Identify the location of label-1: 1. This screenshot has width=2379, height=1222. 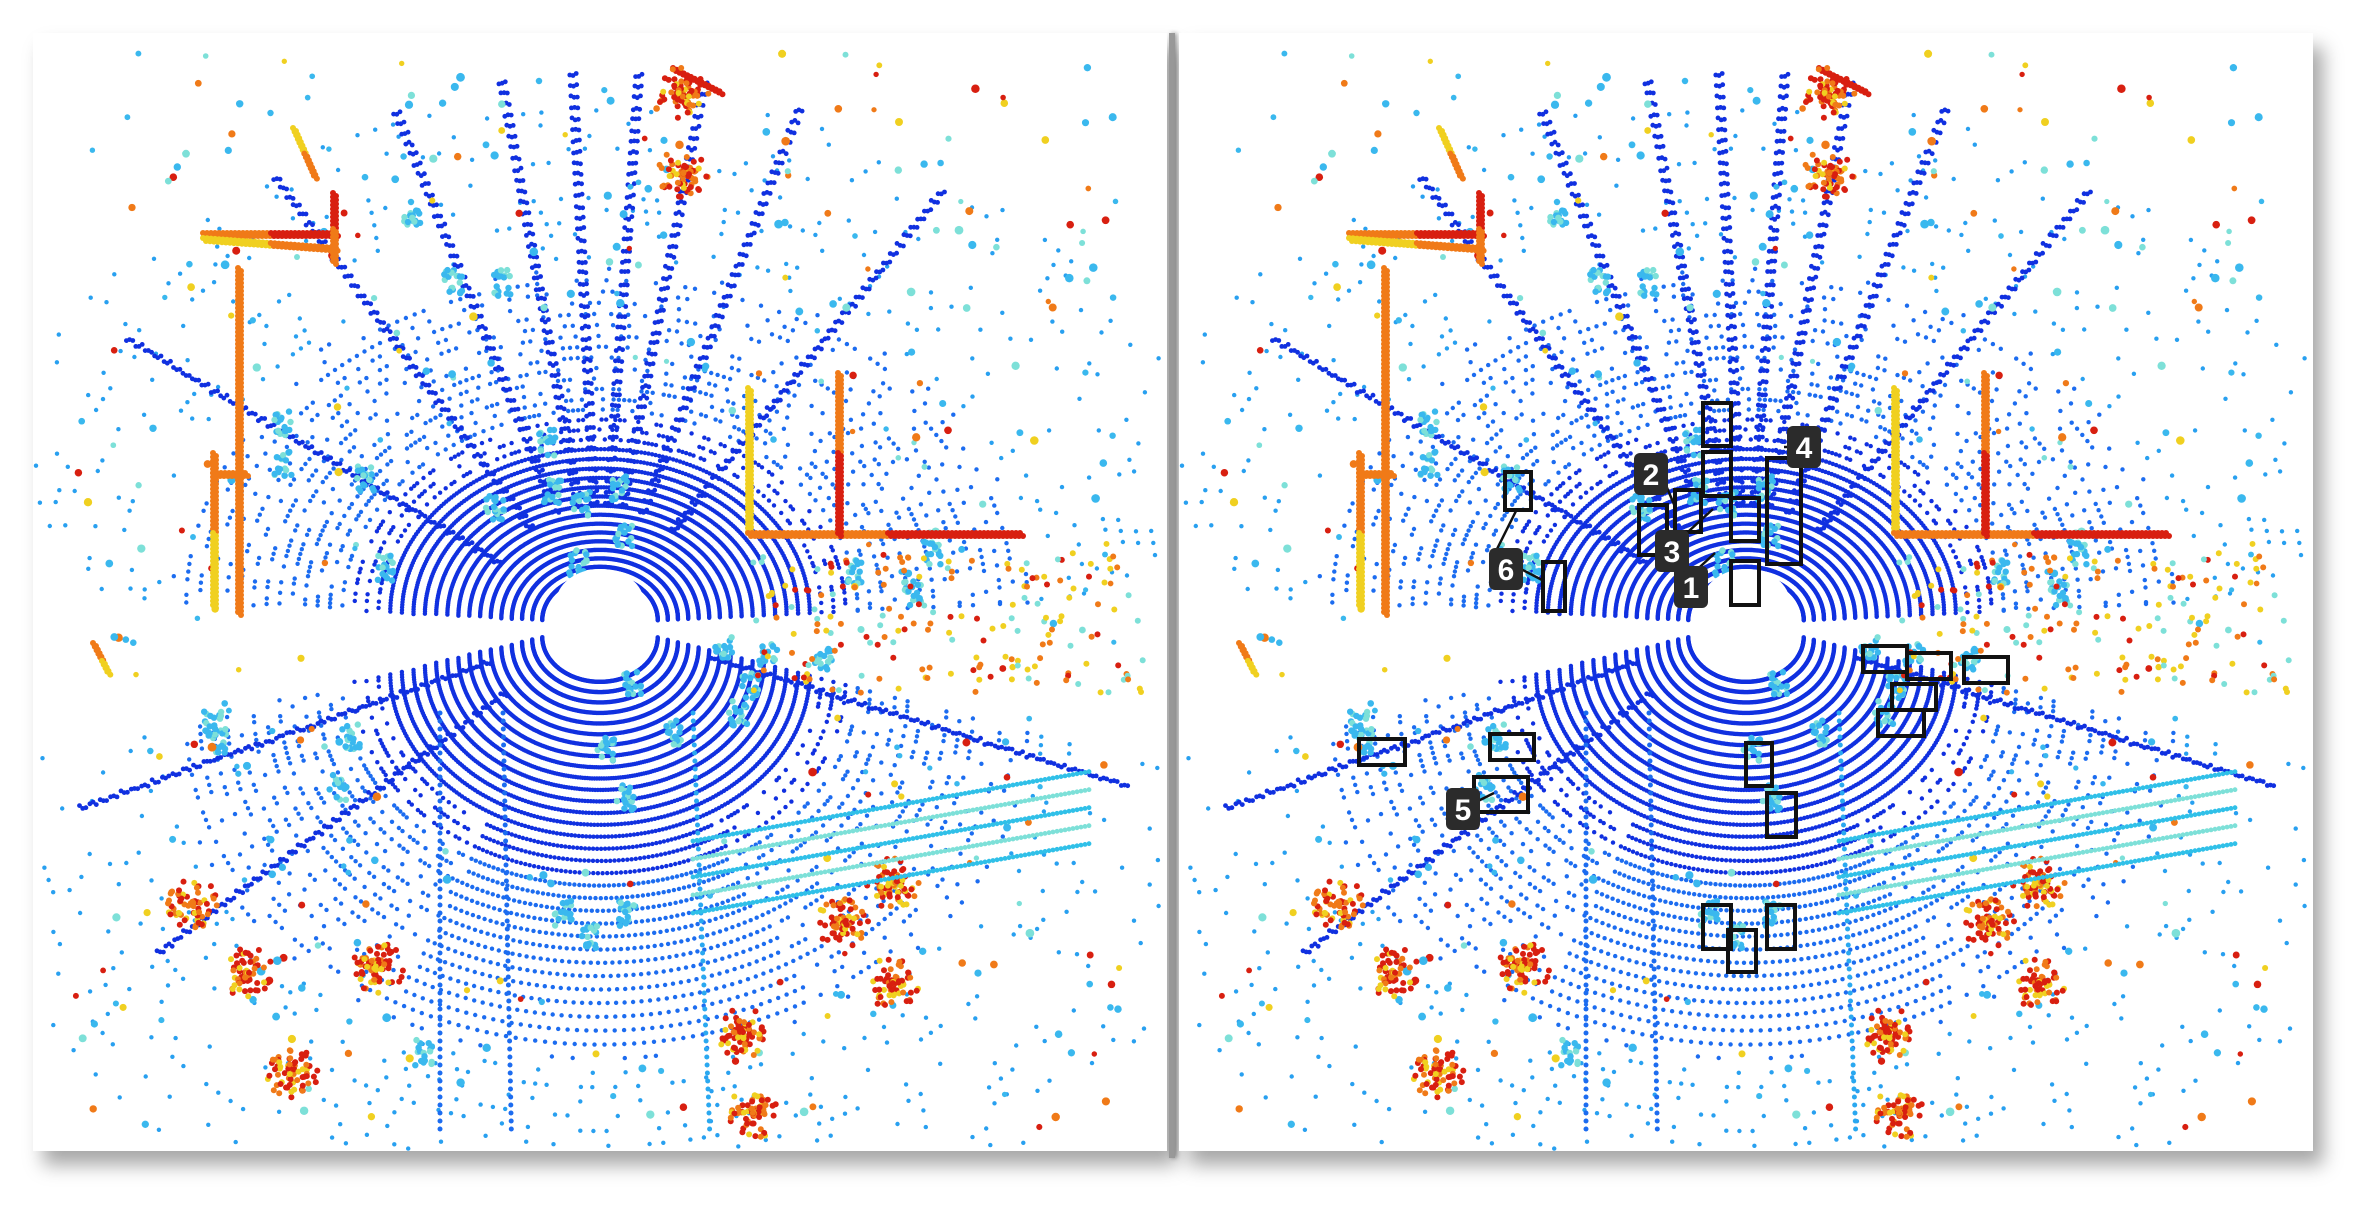
(1691, 588).